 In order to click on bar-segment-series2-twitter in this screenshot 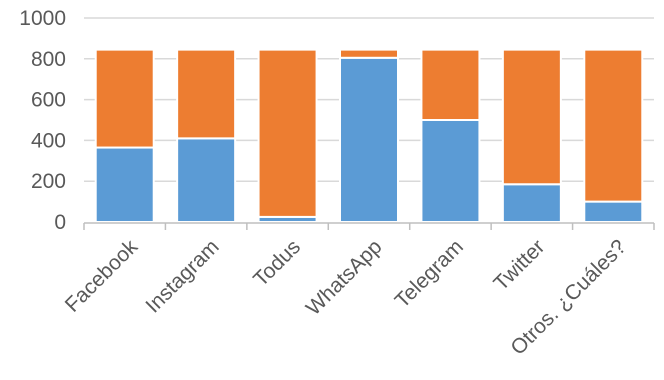, I will do `click(531, 117)`.